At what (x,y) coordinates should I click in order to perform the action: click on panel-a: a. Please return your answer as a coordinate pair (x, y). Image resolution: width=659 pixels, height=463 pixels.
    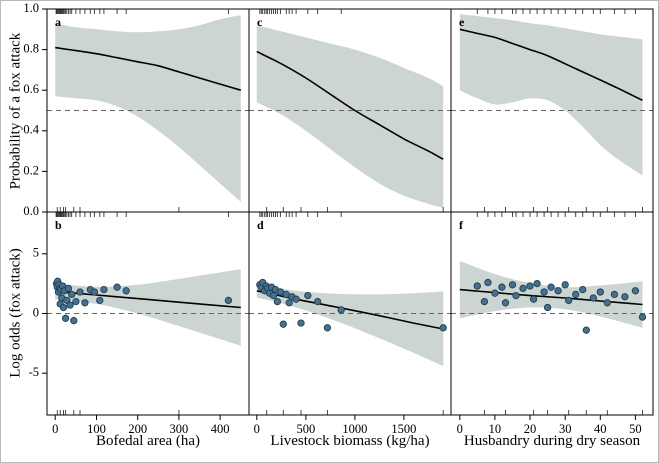
    Looking at the image, I should click on (148, 110).